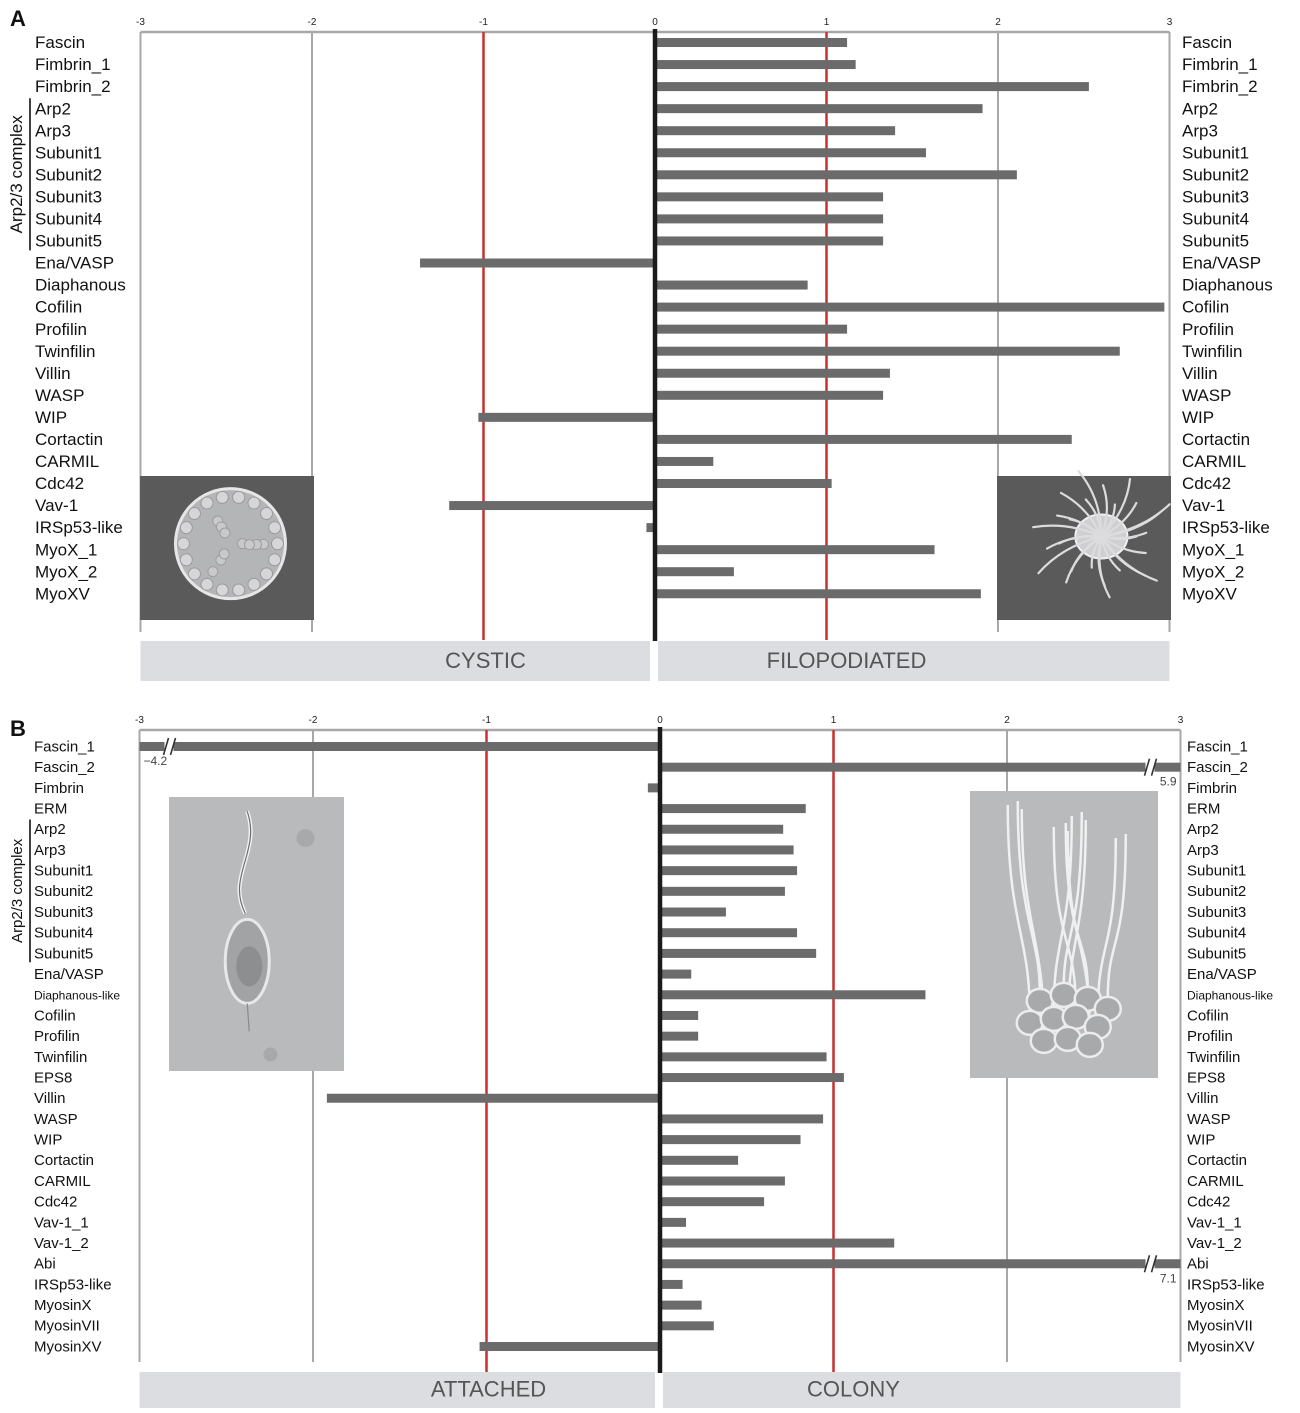  I want to click on row-label-left: MyosinX, so click(63, 1305).